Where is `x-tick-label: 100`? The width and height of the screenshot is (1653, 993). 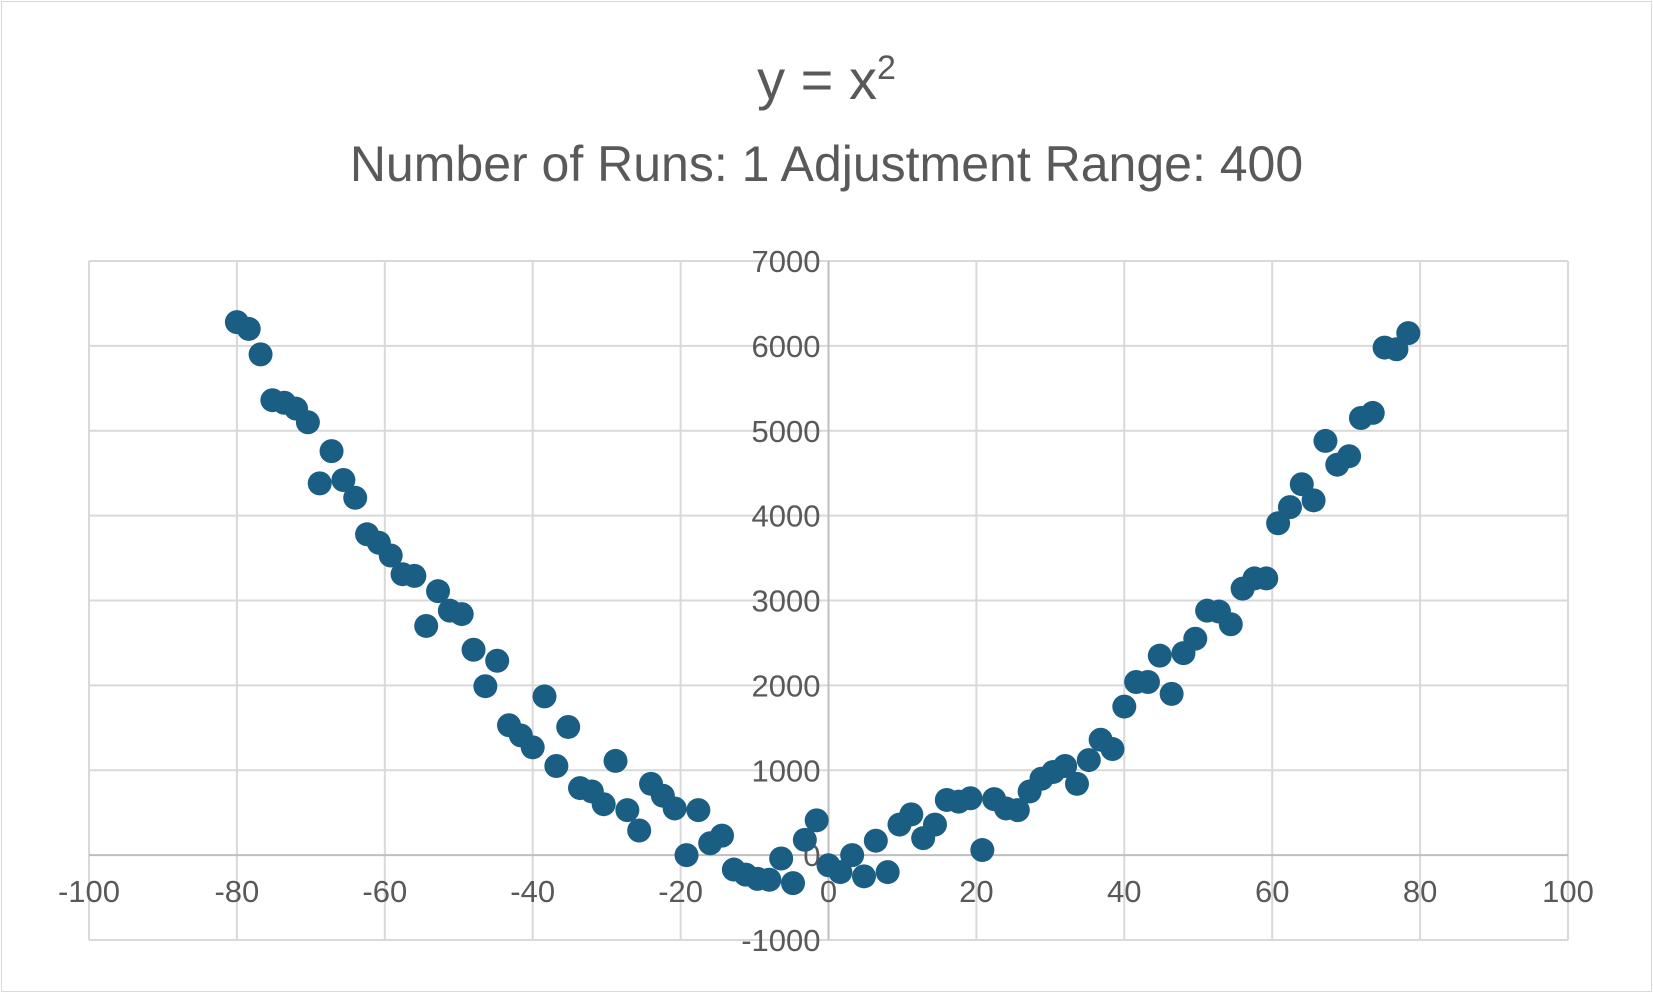
x-tick-label: 100 is located at coordinates (1568, 891).